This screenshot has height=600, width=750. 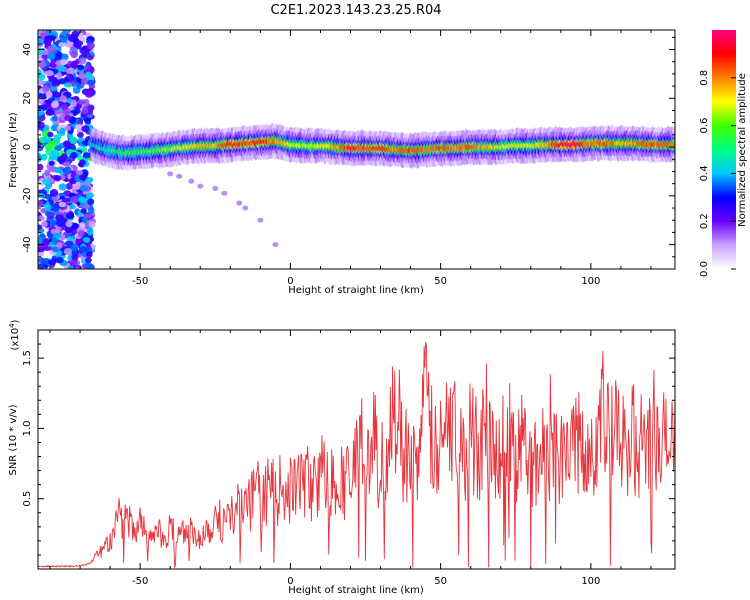 I want to click on x-tick-label: 100, so click(x=590, y=281).